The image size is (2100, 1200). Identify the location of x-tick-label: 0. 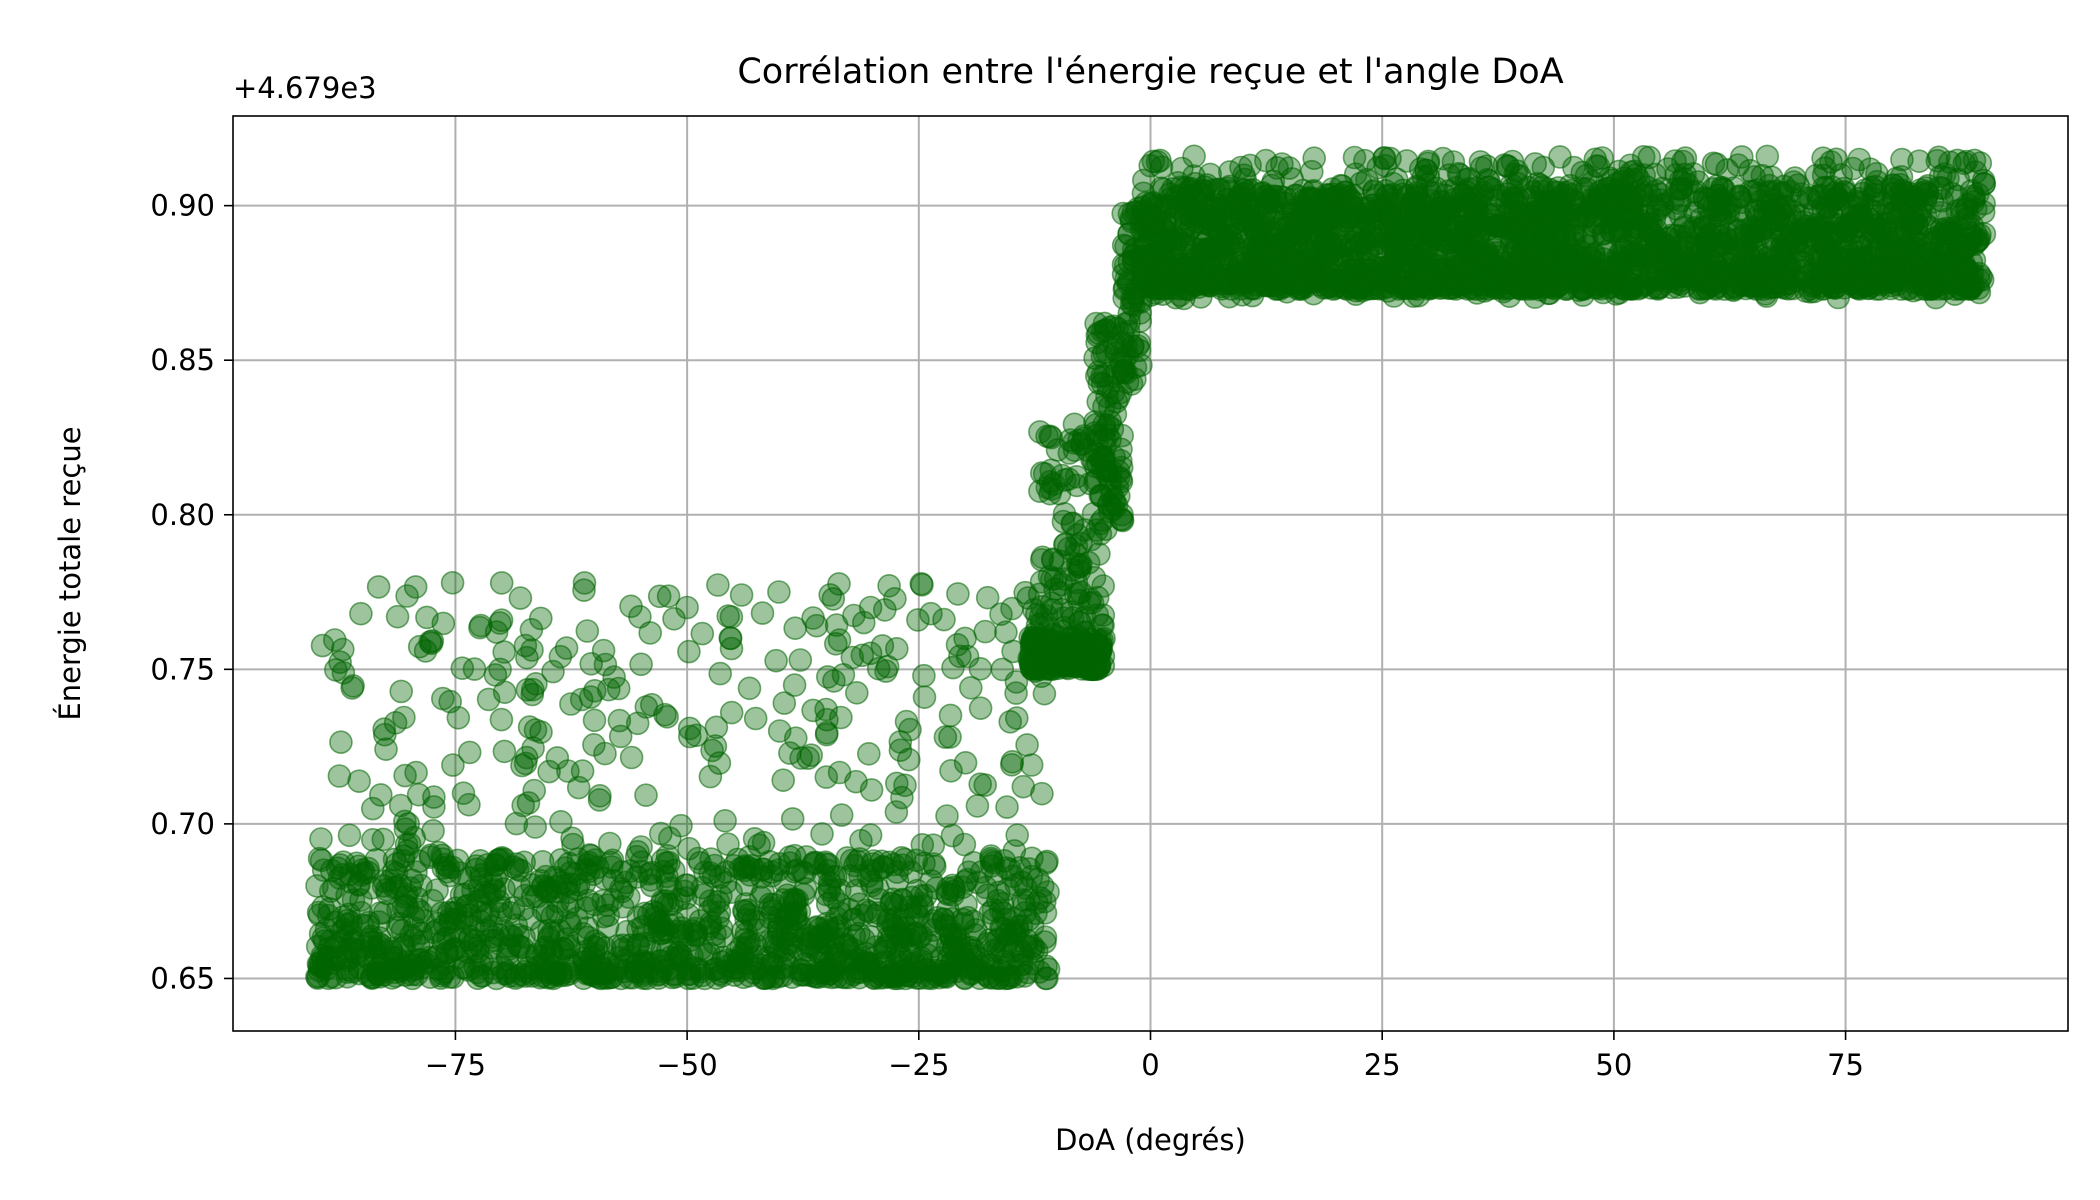
(1150, 1065).